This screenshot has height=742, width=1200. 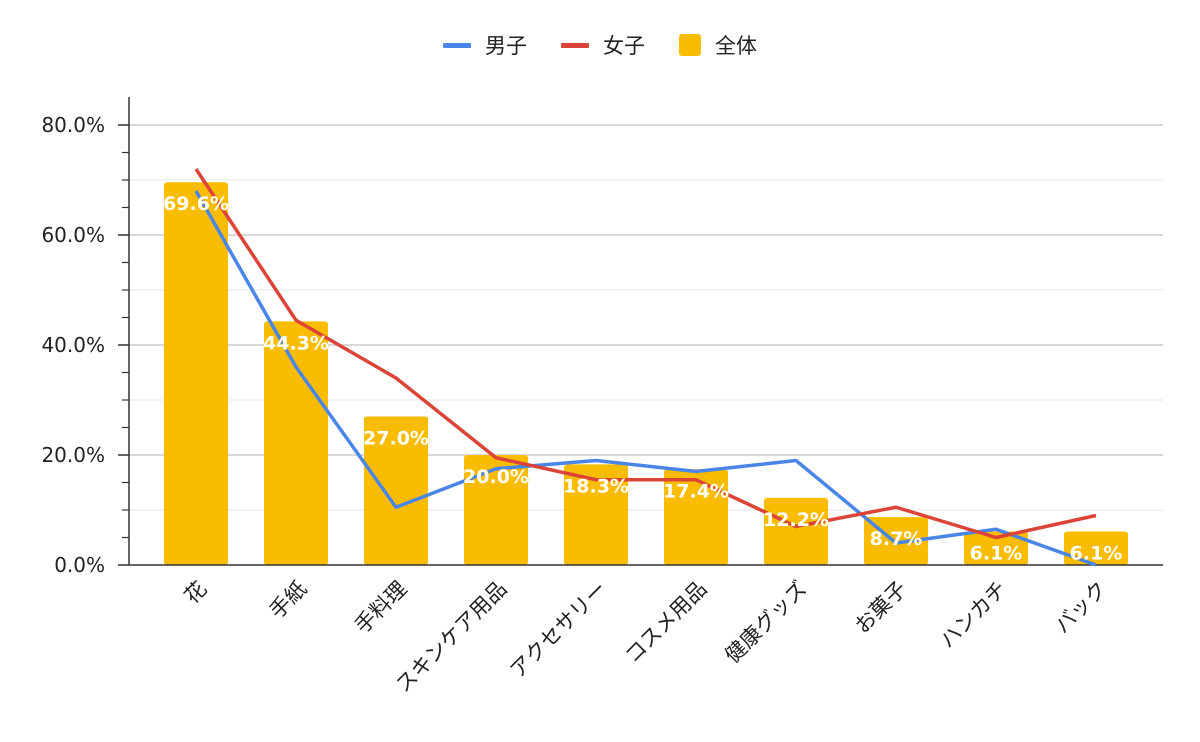 What do you see at coordinates (665, 622) in the screenshot?
I see `x-tick-label-5: コスメ用品` at bounding box center [665, 622].